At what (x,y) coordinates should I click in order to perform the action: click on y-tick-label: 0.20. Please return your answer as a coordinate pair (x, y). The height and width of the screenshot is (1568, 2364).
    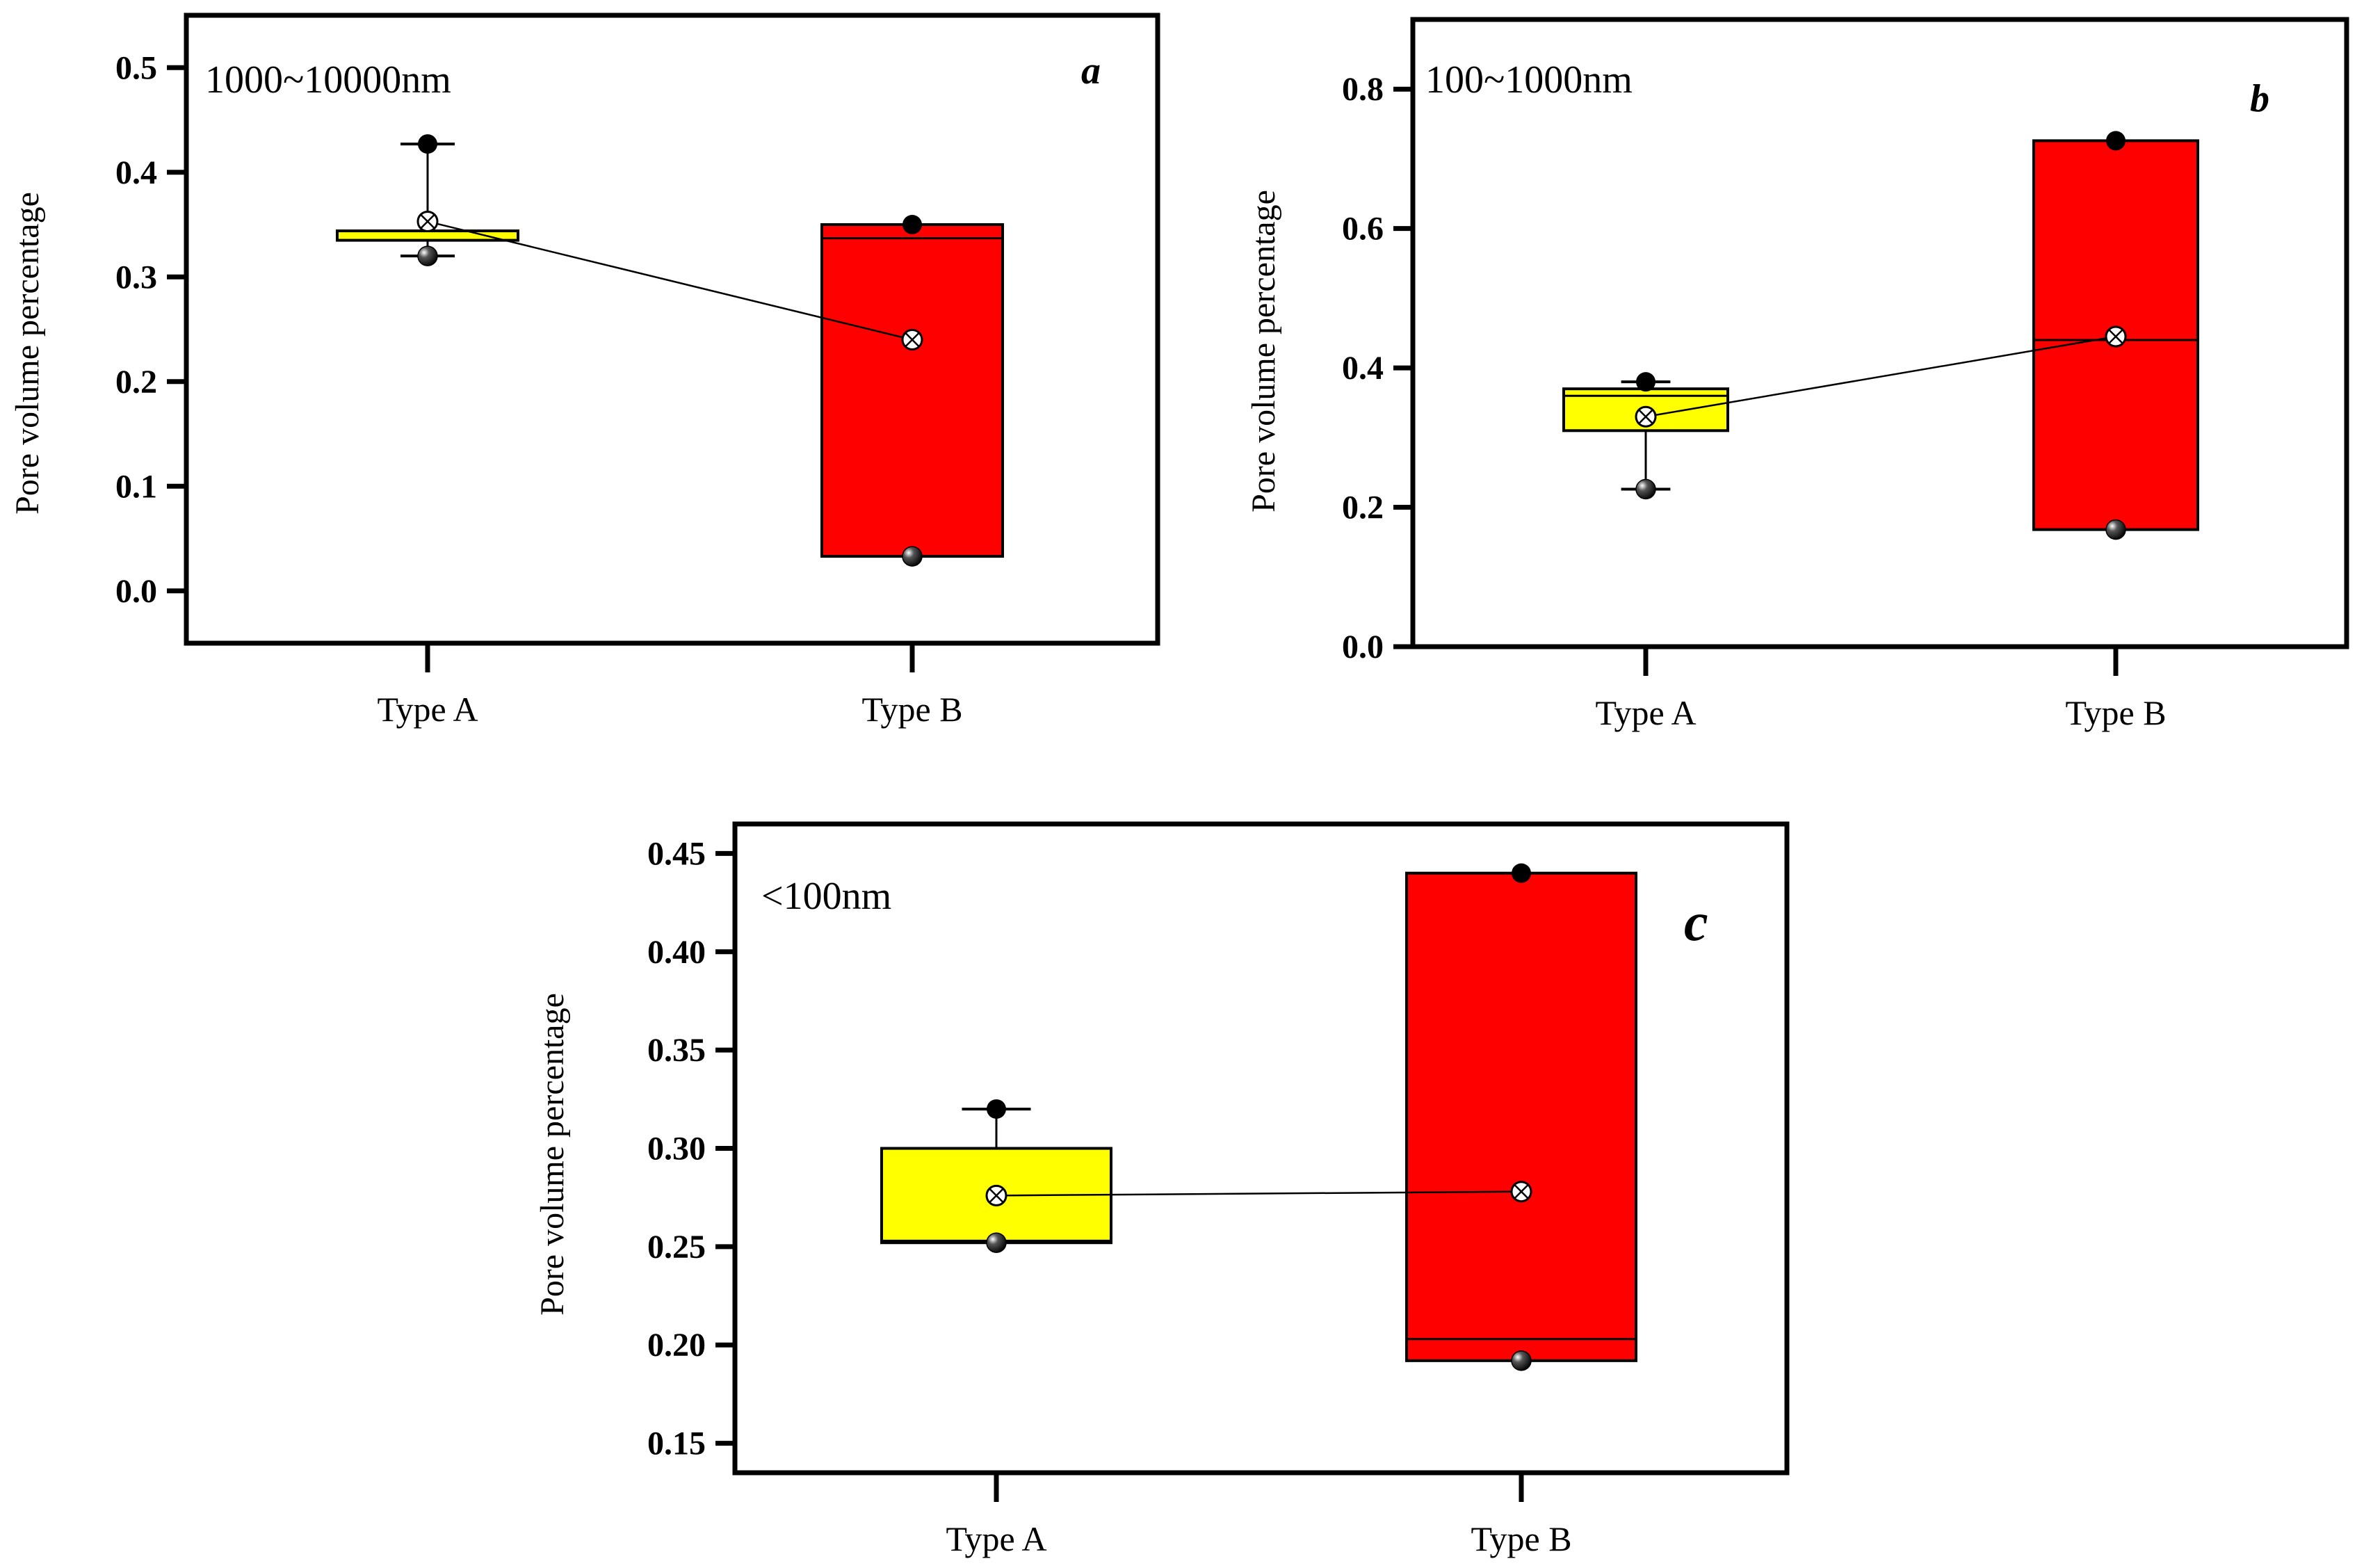
    Looking at the image, I should click on (676, 1345).